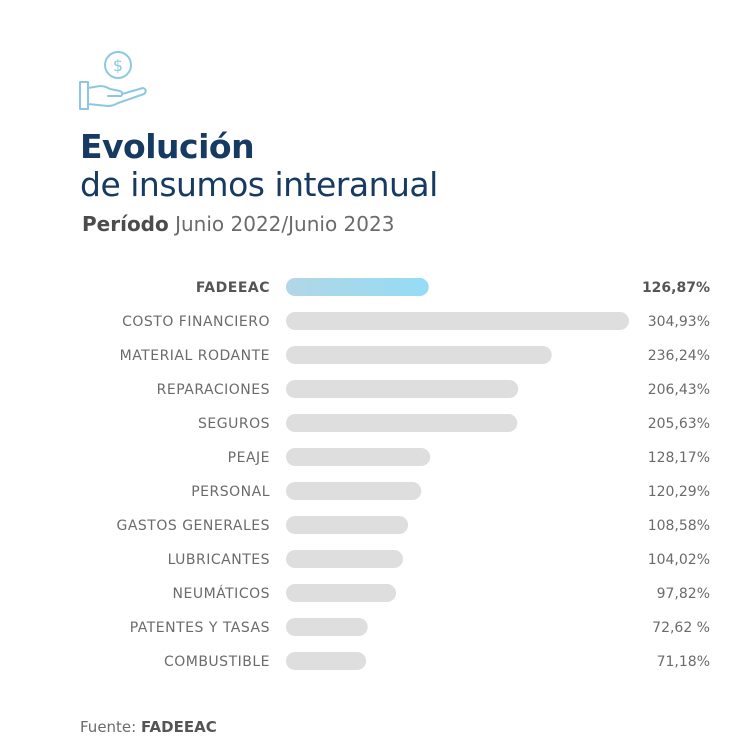 This screenshot has width=750, height=750. What do you see at coordinates (457, 321) in the screenshot?
I see `bar-costo-financiero` at bounding box center [457, 321].